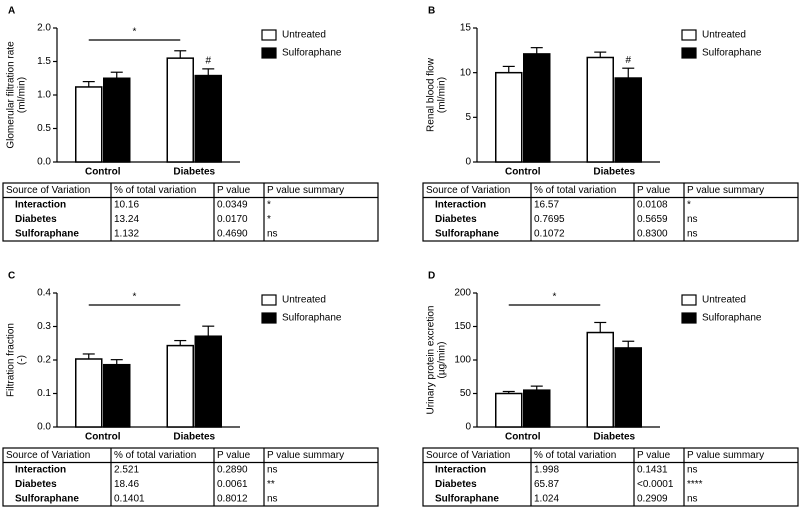 The height and width of the screenshot is (526, 800). Describe the element at coordinates (126, 219) in the screenshot. I see `table-cell: 13.24` at that location.